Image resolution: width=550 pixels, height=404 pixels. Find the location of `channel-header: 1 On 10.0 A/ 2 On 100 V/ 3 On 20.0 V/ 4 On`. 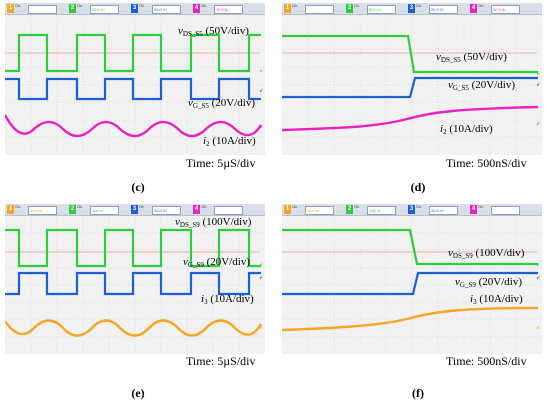

channel-header: 1 On 10.0 A/ 2 On 100 V/ 3 On 20.0 V/ 4 On is located at coordinates (412, 210).